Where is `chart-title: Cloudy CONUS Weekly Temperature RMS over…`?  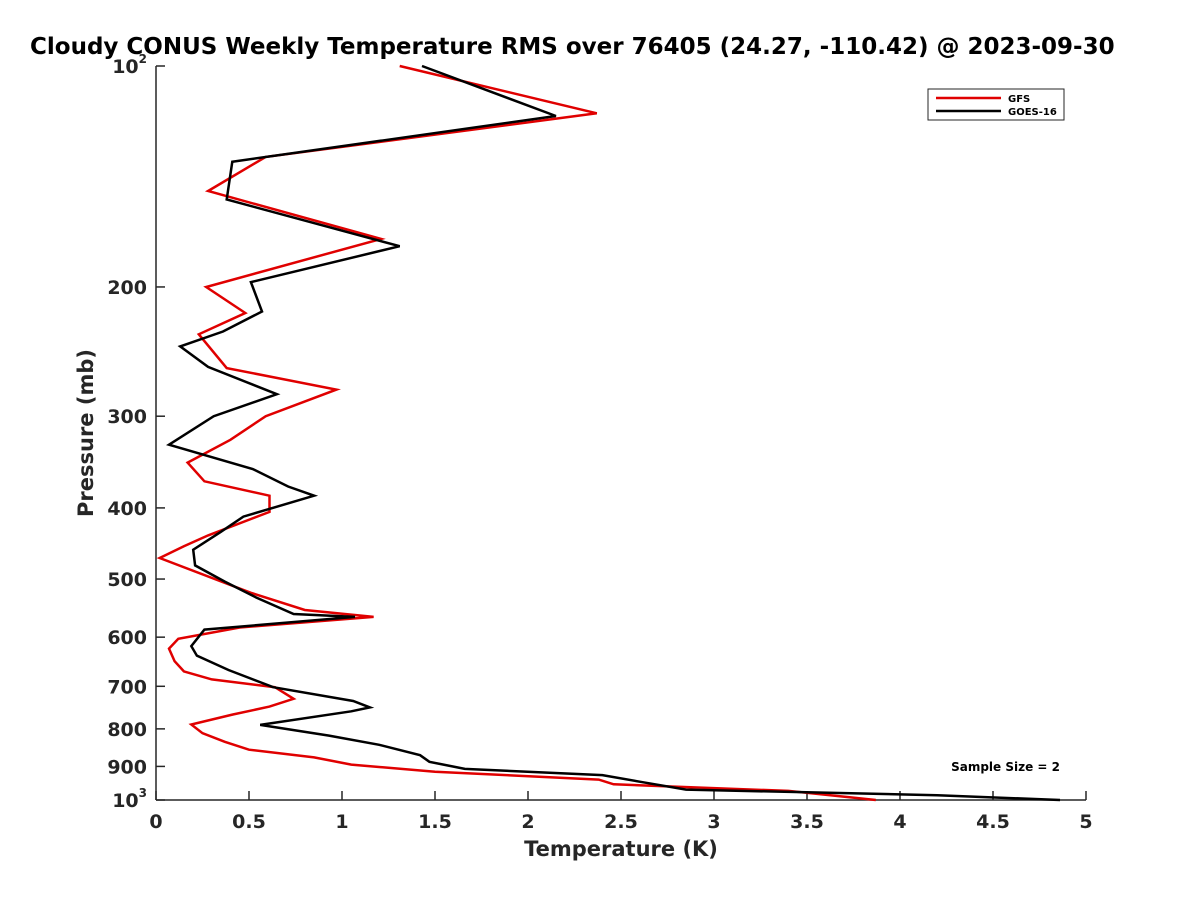 chart-title: Cloudy CONUS Weekly Temperature RMS over… is located at coordinates (572, 47).